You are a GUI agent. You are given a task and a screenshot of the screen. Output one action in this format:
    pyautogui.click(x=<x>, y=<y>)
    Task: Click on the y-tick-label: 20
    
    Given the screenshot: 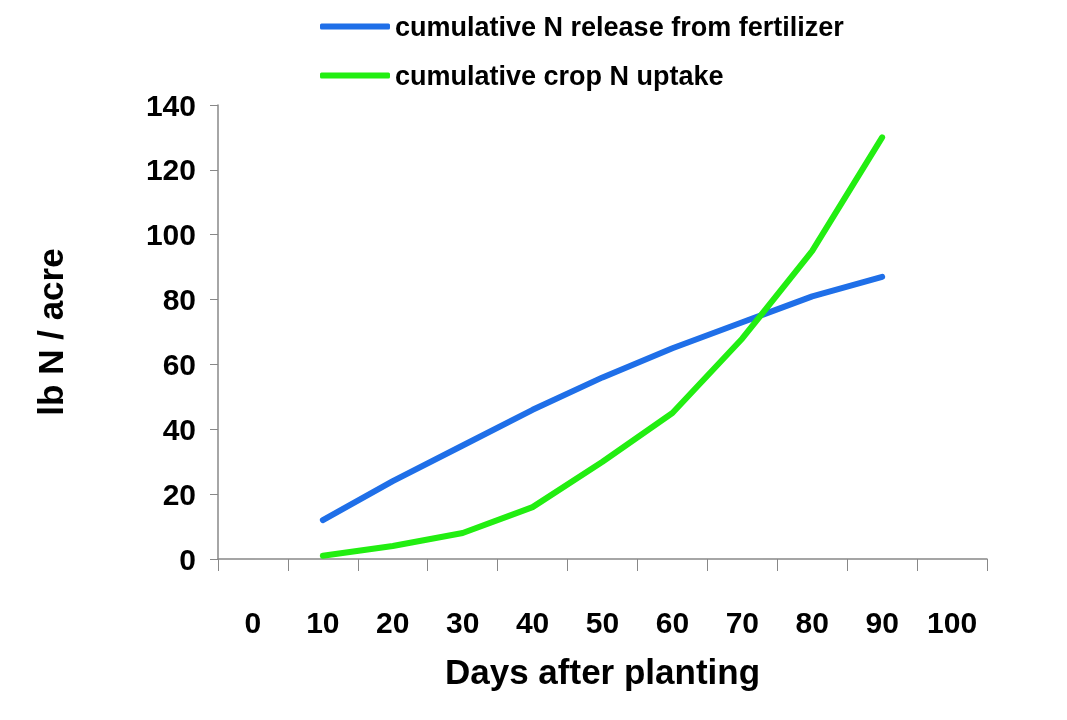 What is the action you would take?
    pyautogui.click(x=179, y=494)
    